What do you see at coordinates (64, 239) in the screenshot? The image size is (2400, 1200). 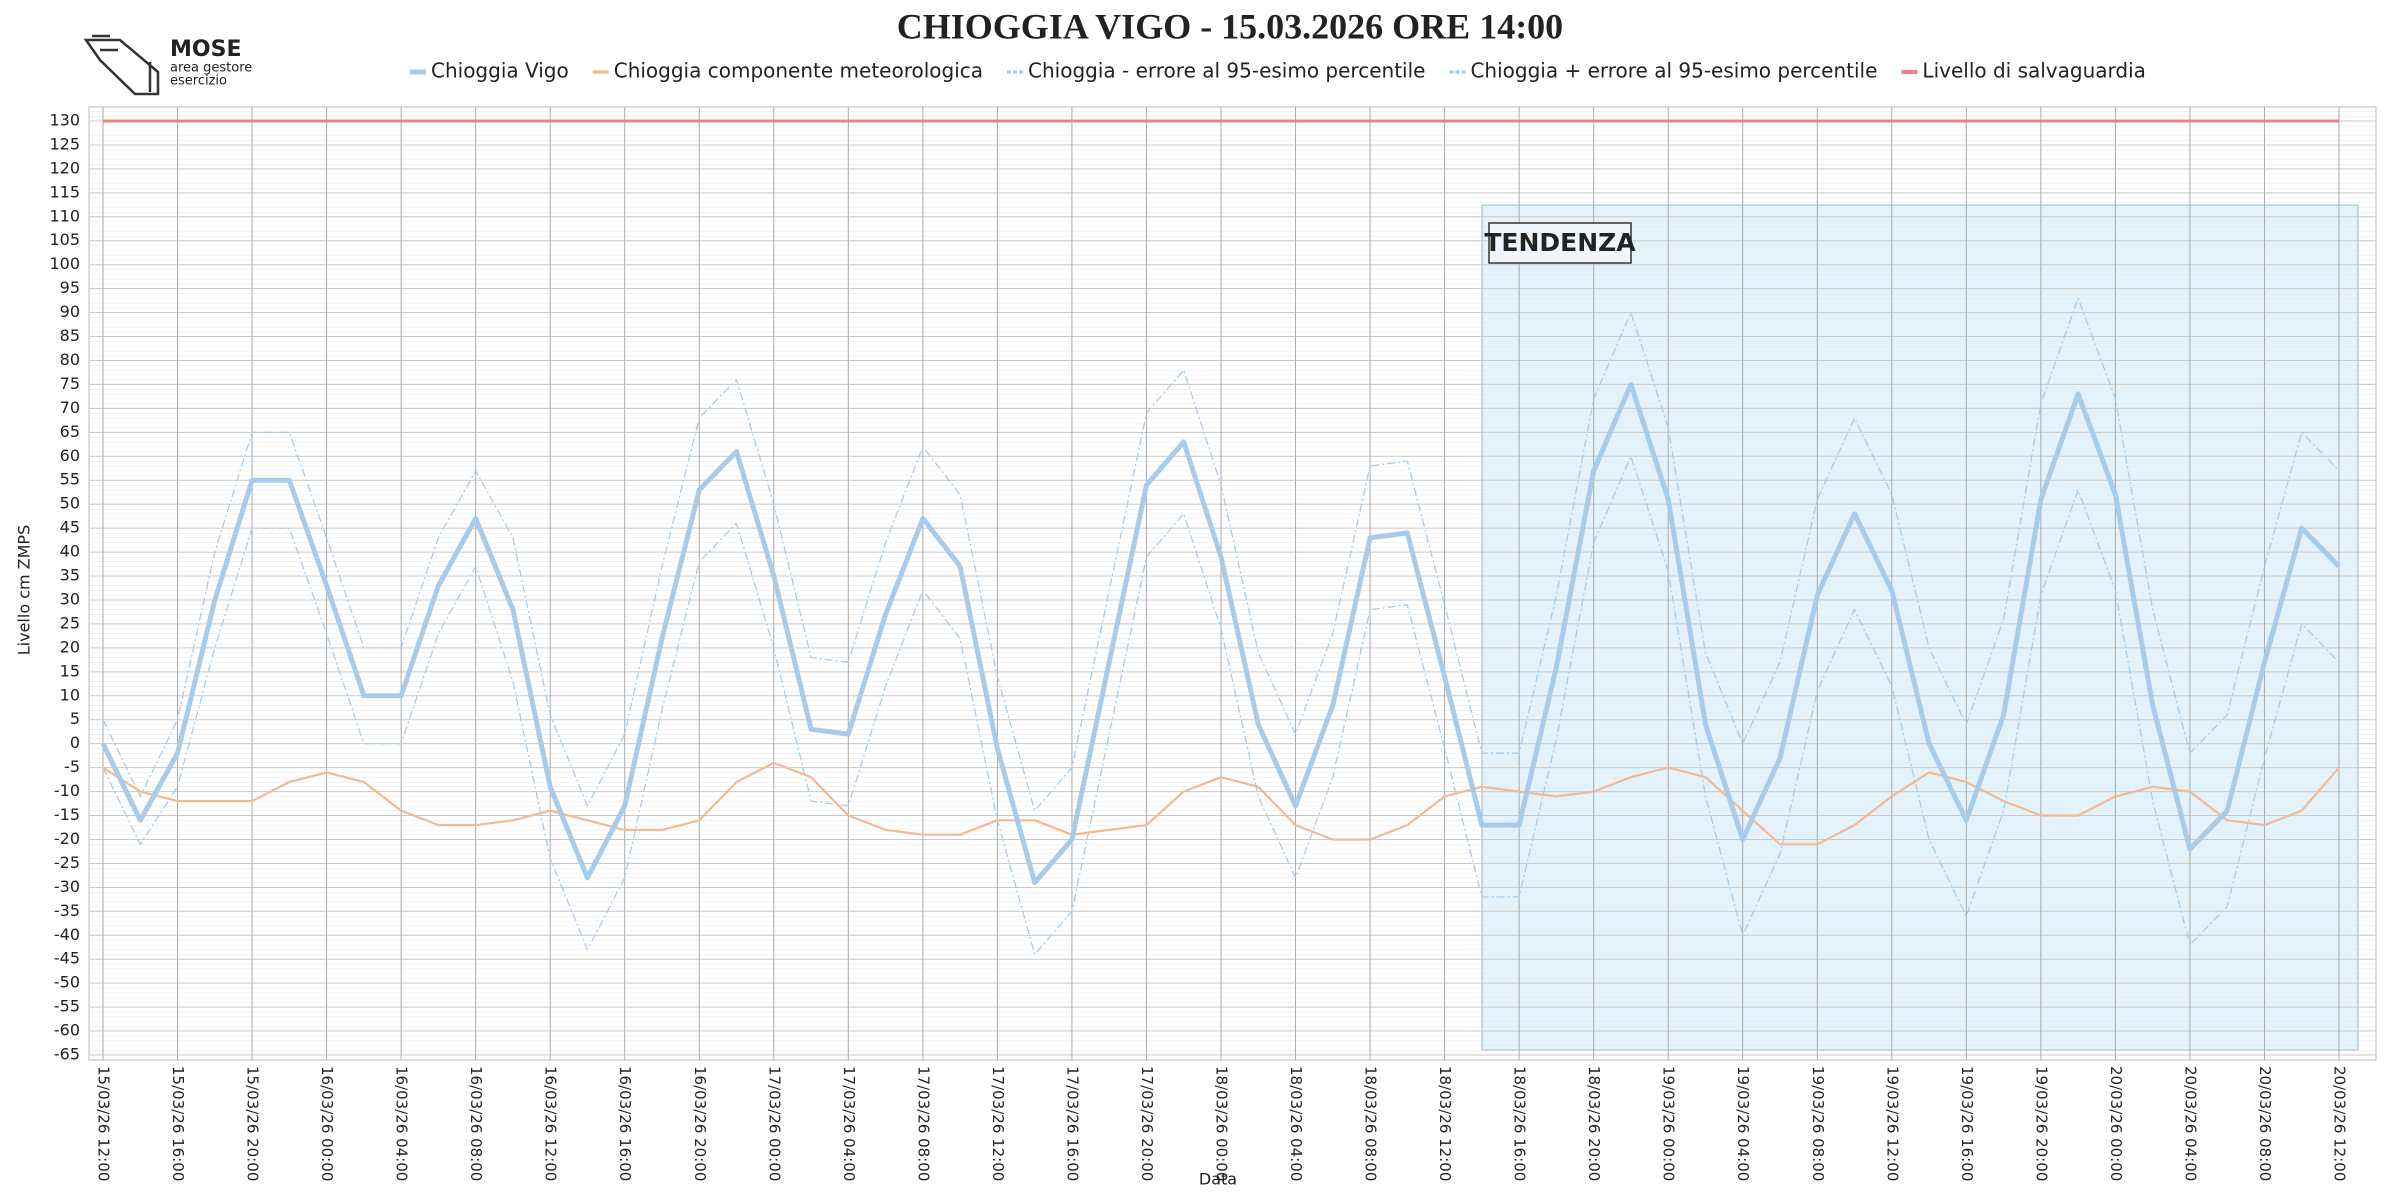 I see `y-tick-label: 105` at bounding box center [64, 239].